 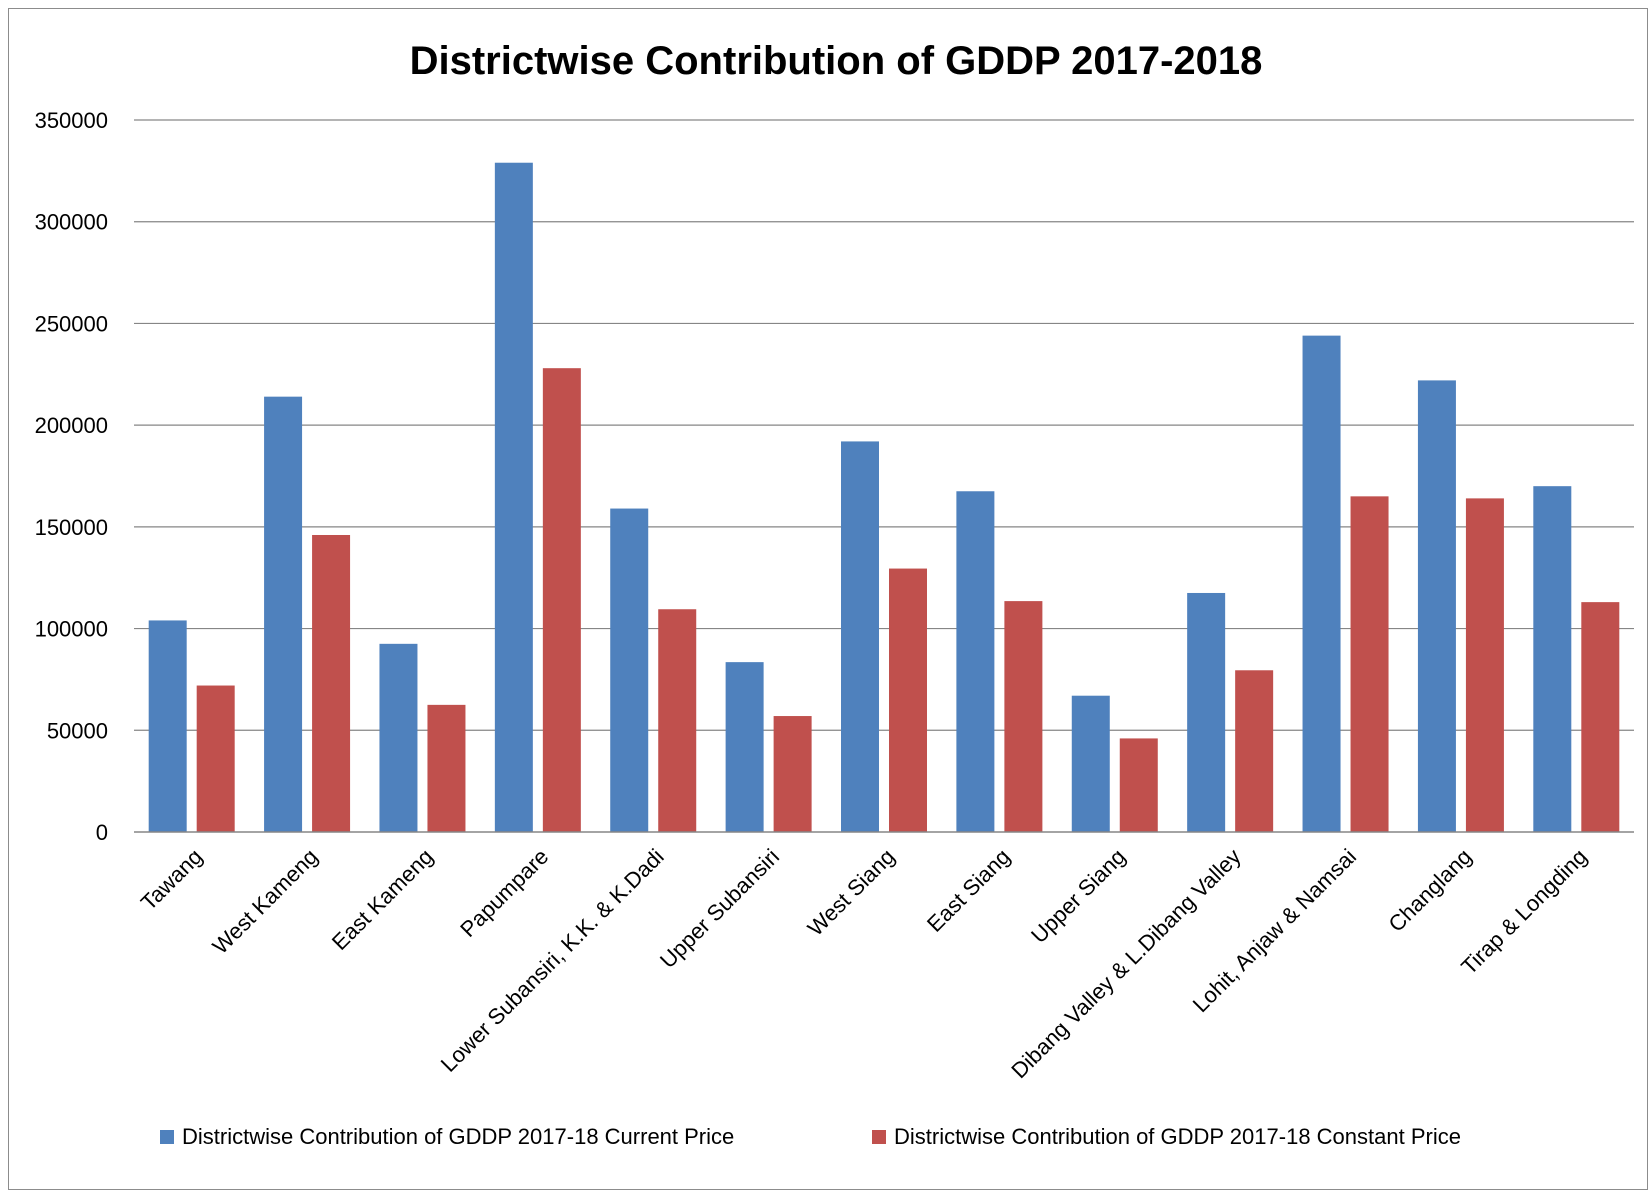 What do you see at coordinates (719, 908) in the screenshot?
I see `x-category-label: Upper Subansiri` at bounding box center [719, 908].